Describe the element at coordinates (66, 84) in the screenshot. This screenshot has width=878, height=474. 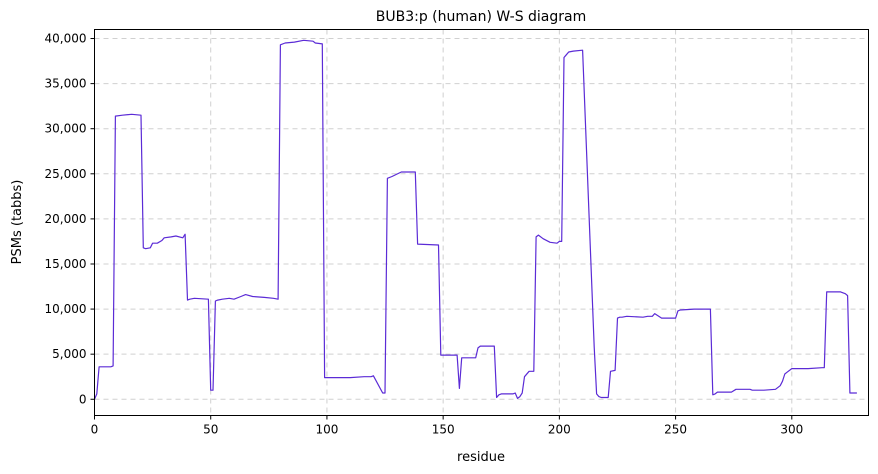
I see `y-tick-label: 35,000` at that location.